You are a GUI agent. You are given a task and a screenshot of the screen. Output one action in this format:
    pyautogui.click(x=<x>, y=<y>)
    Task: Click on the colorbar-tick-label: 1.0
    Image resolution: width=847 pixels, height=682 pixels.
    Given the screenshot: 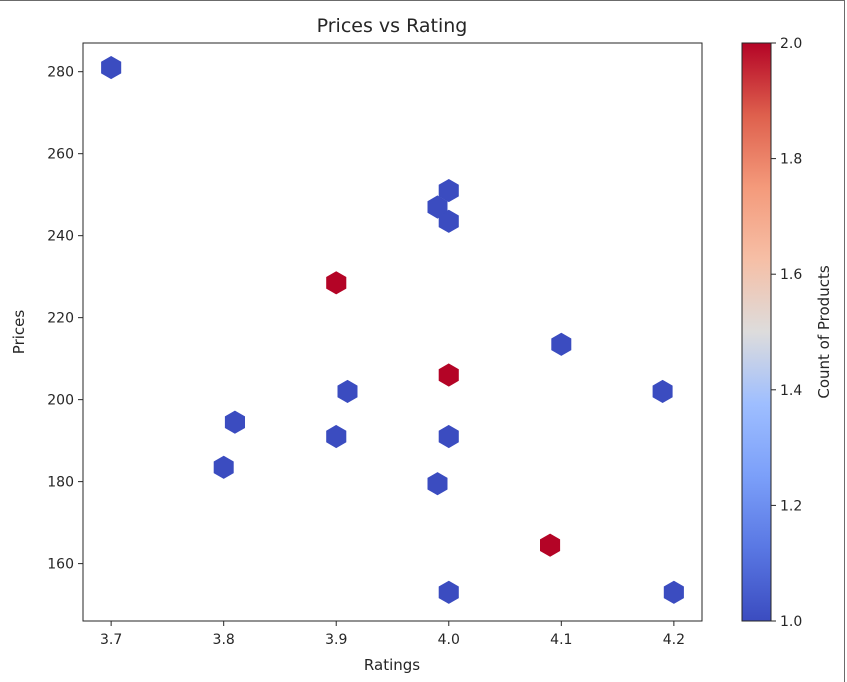 What is the action you would take?
    pyautogui.click(x=791, y=622)
    